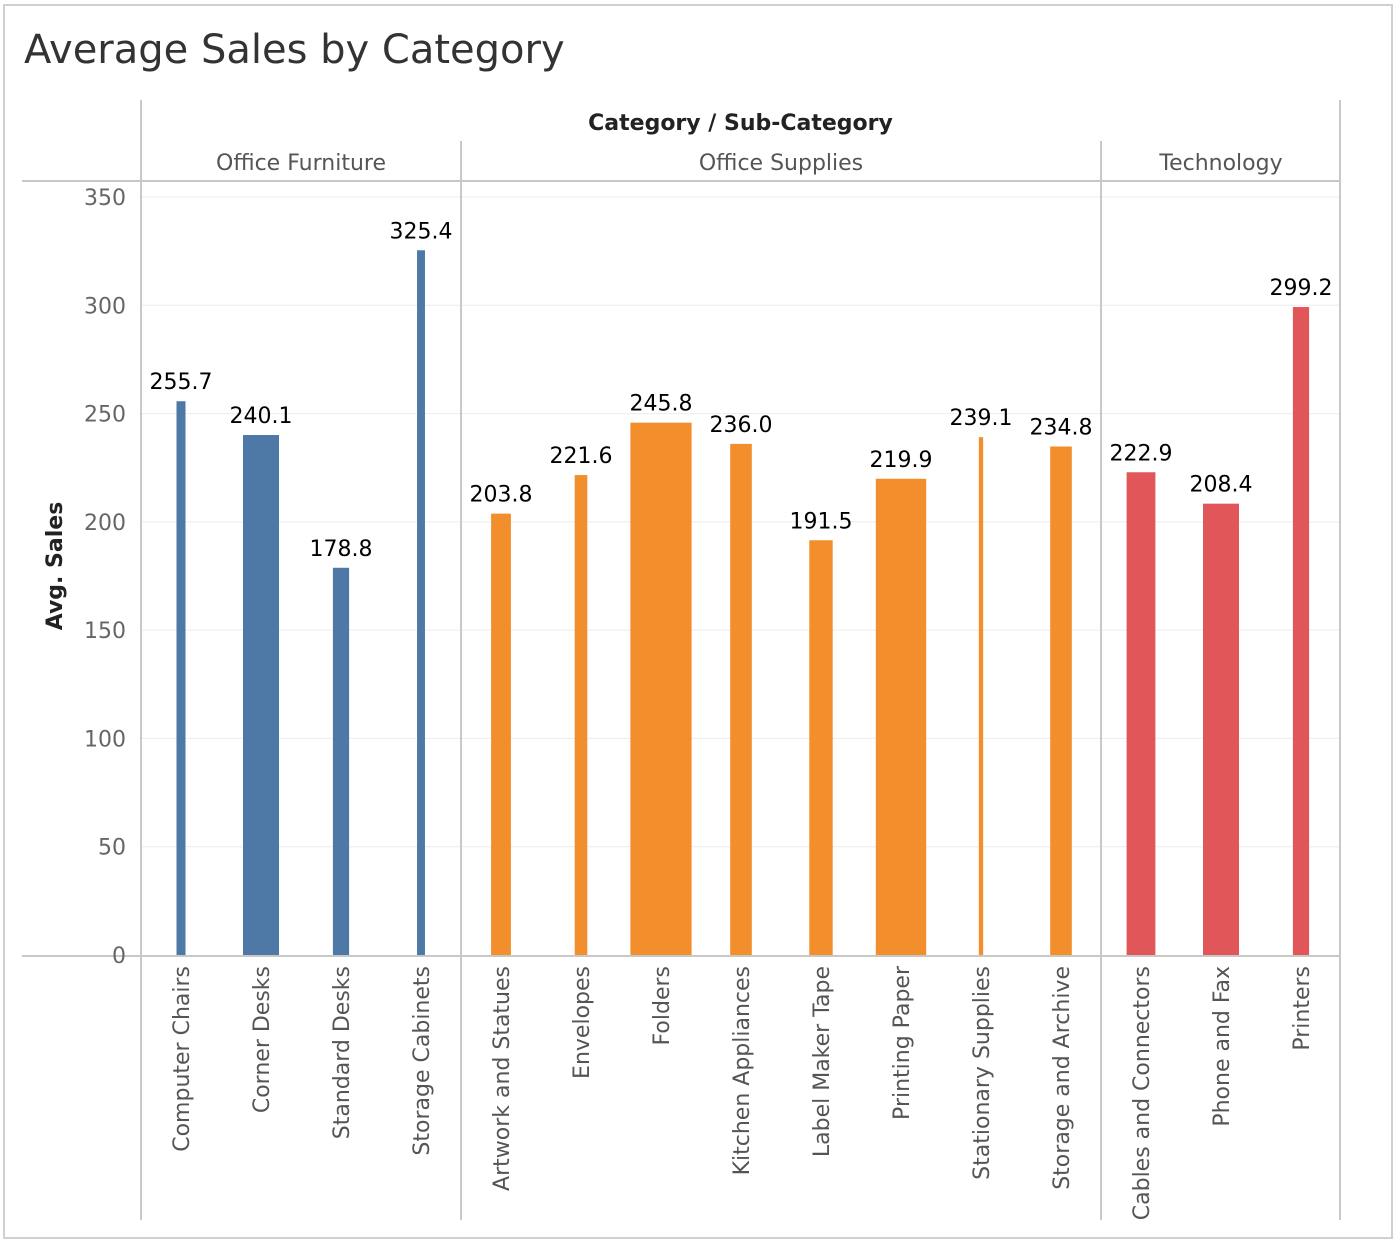  I want to click on x-tick-label: Artwork and Statues, so click(502, 1078).